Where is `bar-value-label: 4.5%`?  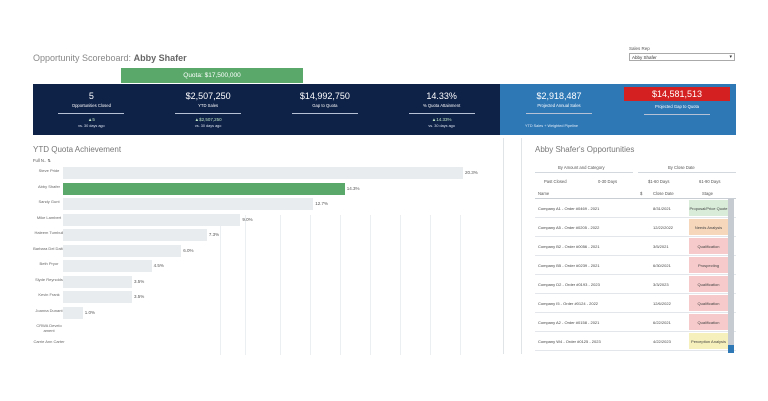 bar-value-label: 4.5% is located at coordinates (158, 265).